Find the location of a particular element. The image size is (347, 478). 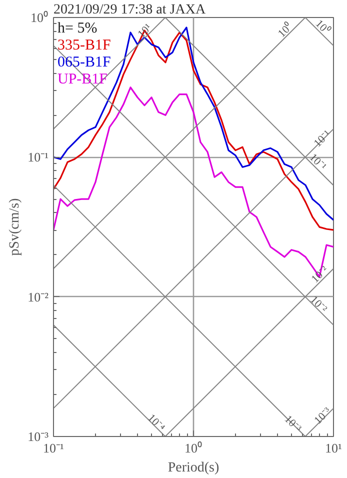

annotation: 10¹ is located at coordinates (145, 31).